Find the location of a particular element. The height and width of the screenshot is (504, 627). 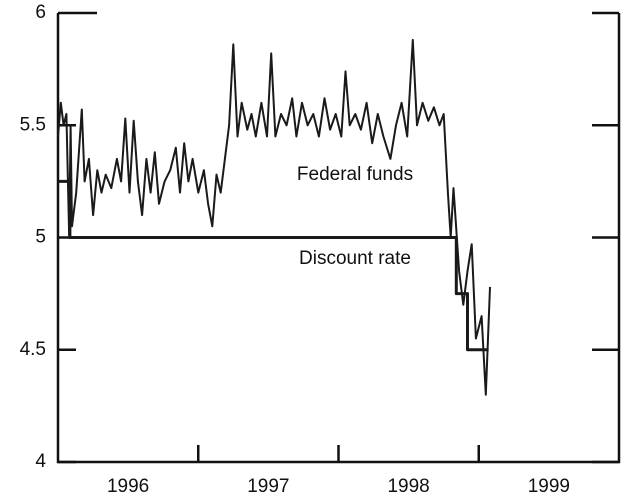

x-tick-label: 1999 is located at coordinates (549, 486).